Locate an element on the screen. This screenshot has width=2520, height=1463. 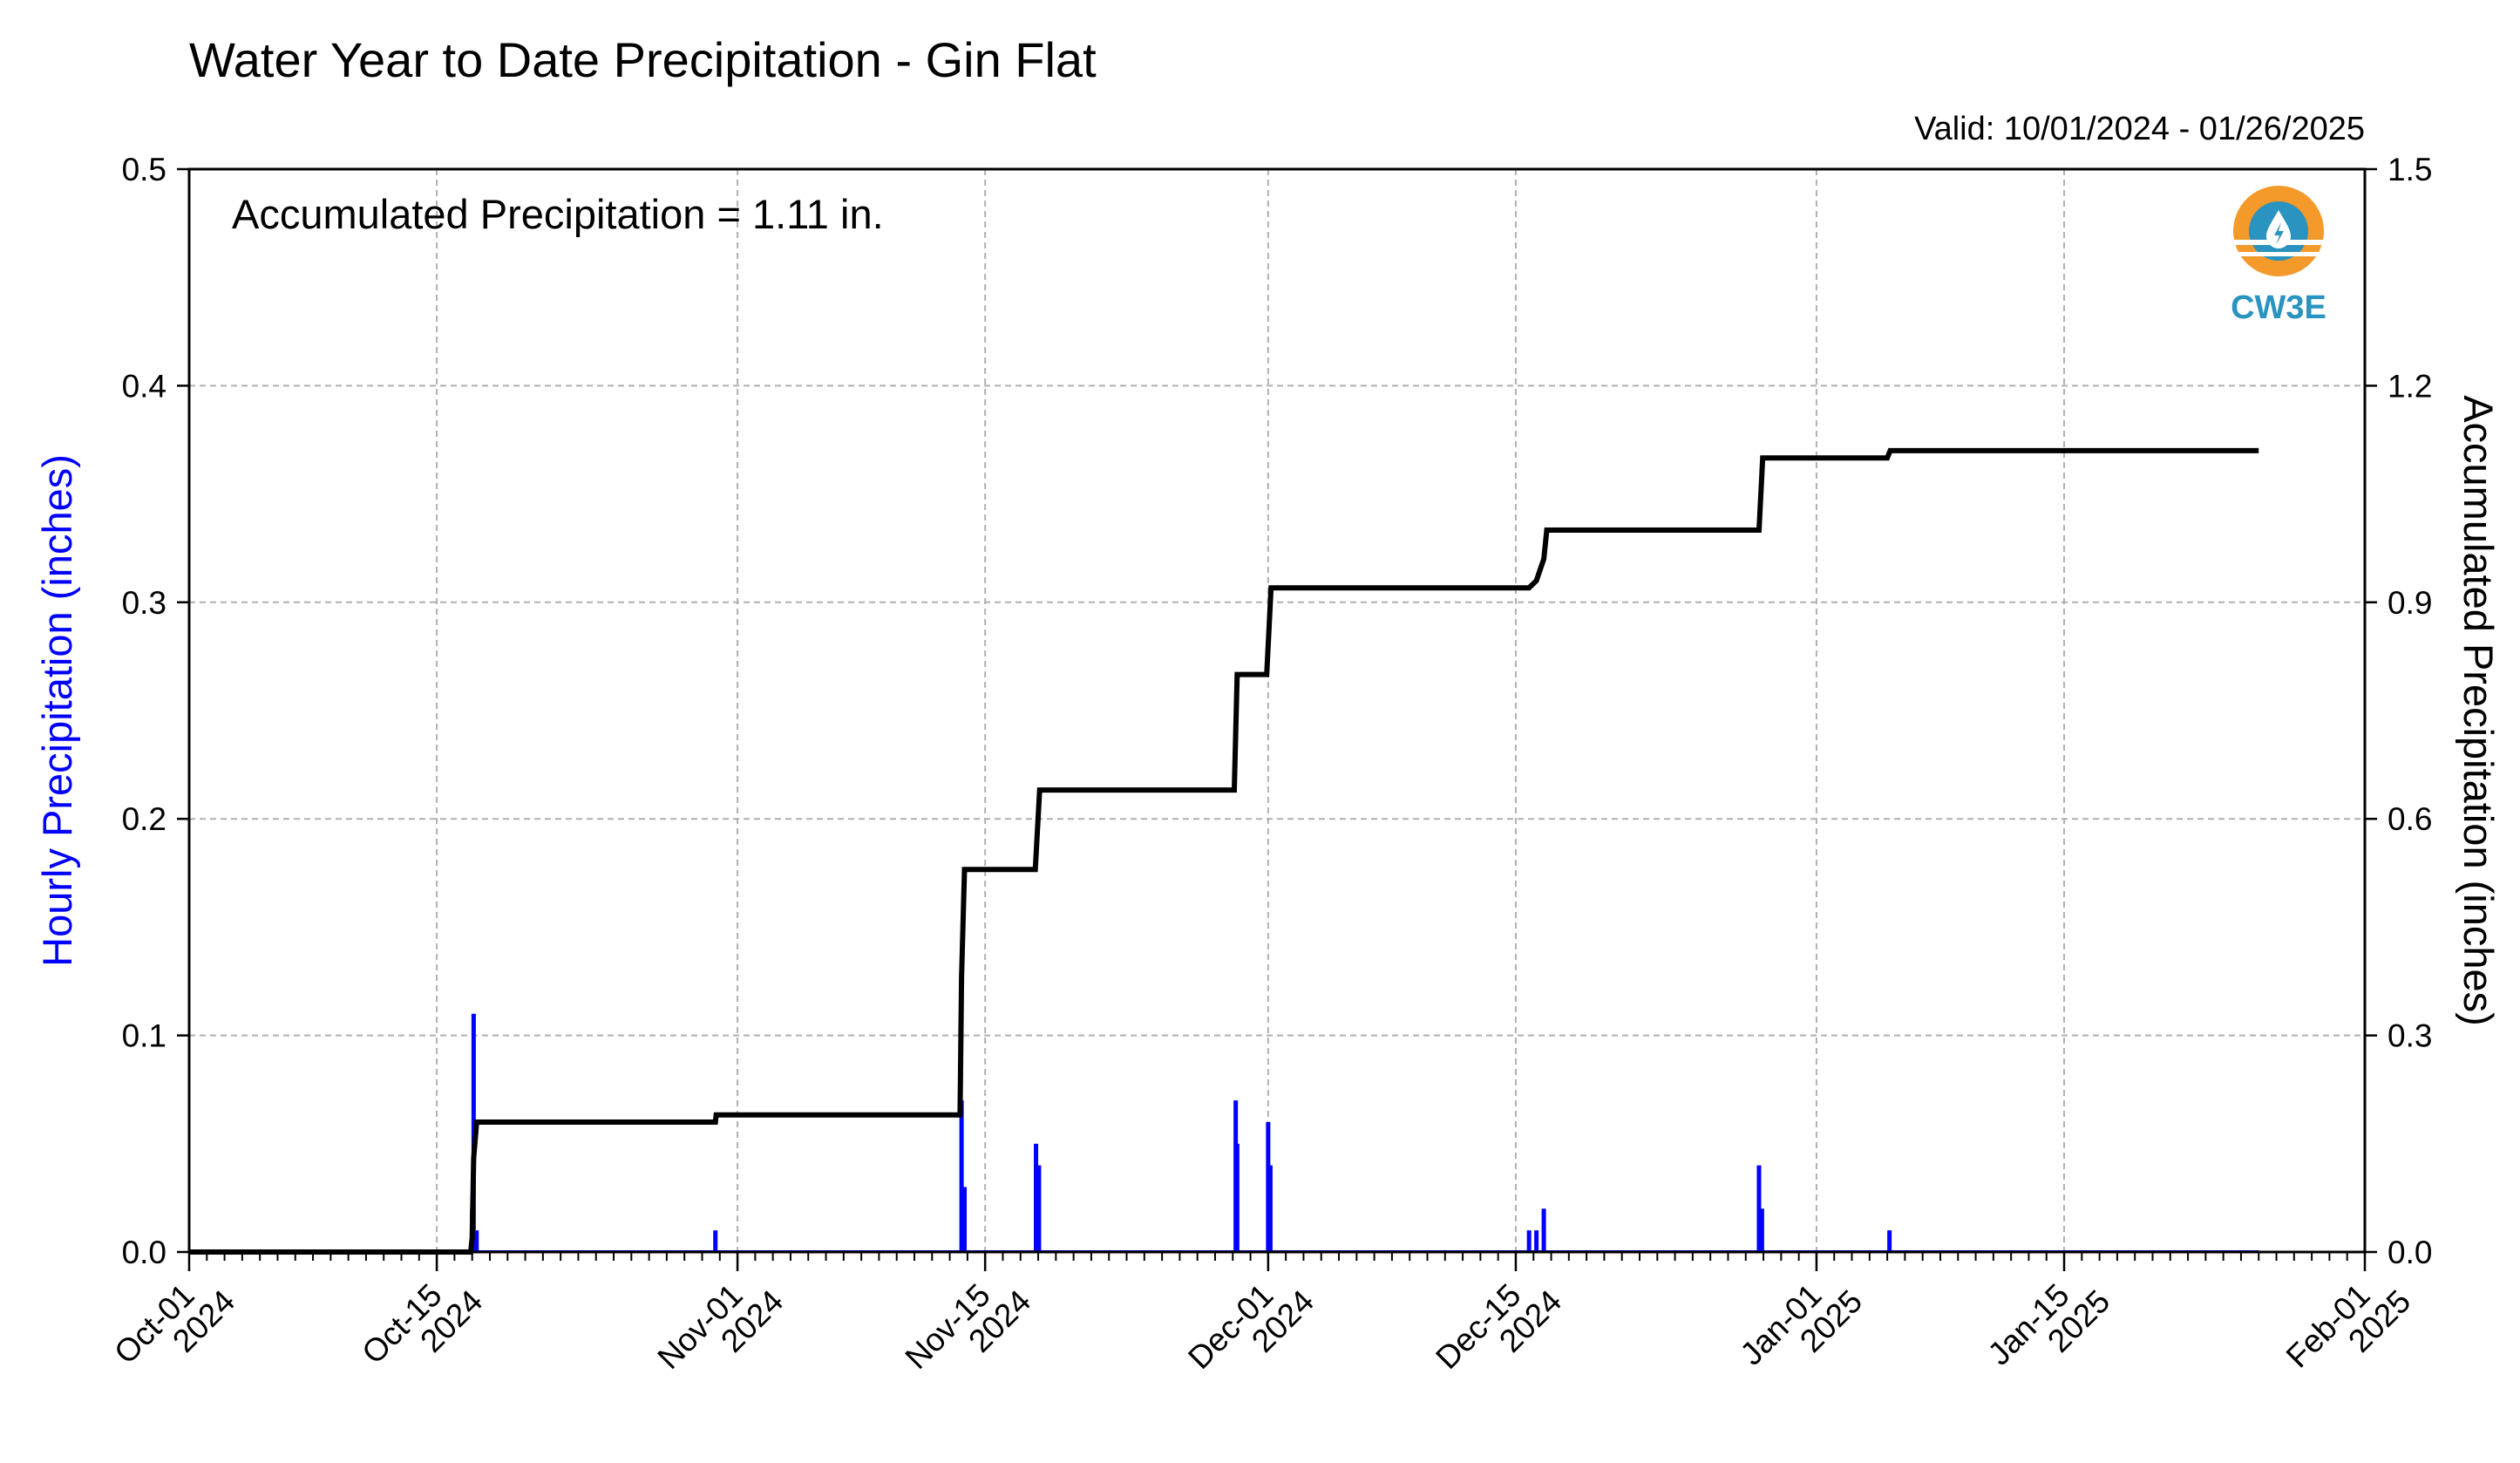
y-right-tick-label: 0.9 is located at coordinates (2410, 603).